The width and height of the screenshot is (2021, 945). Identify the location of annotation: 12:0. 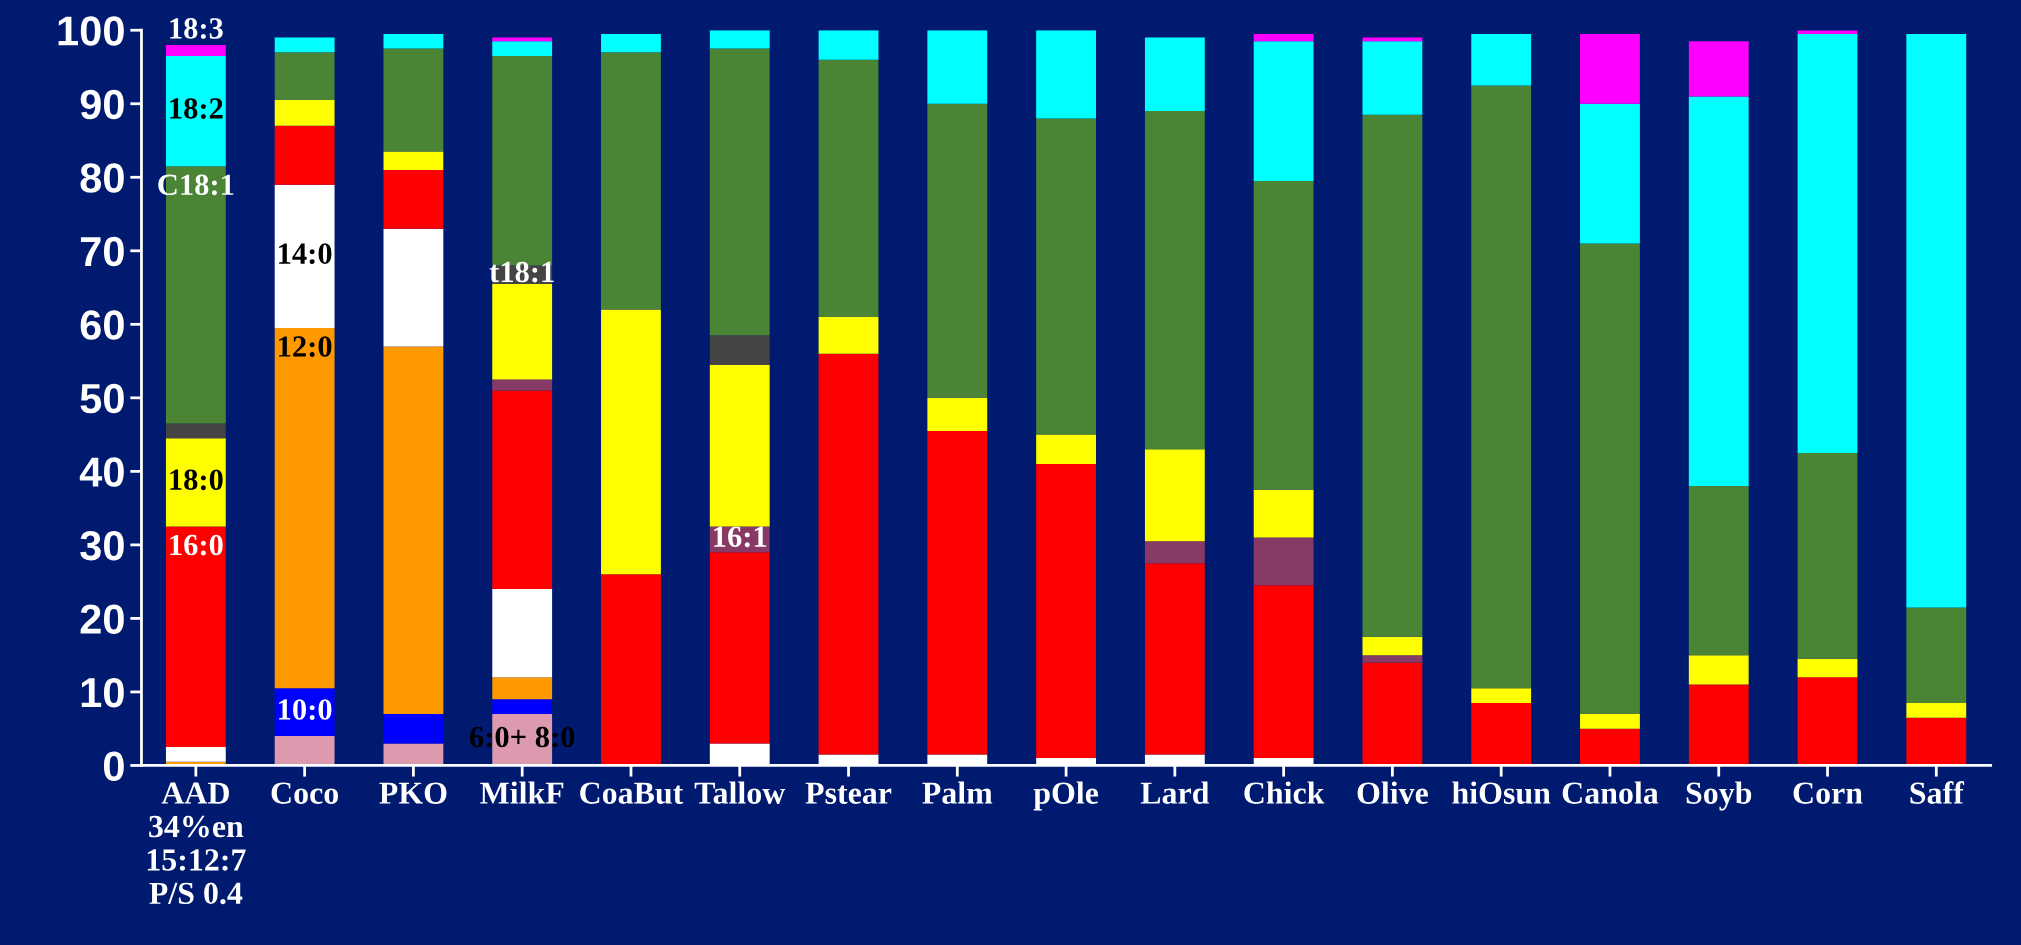
(305, 346).